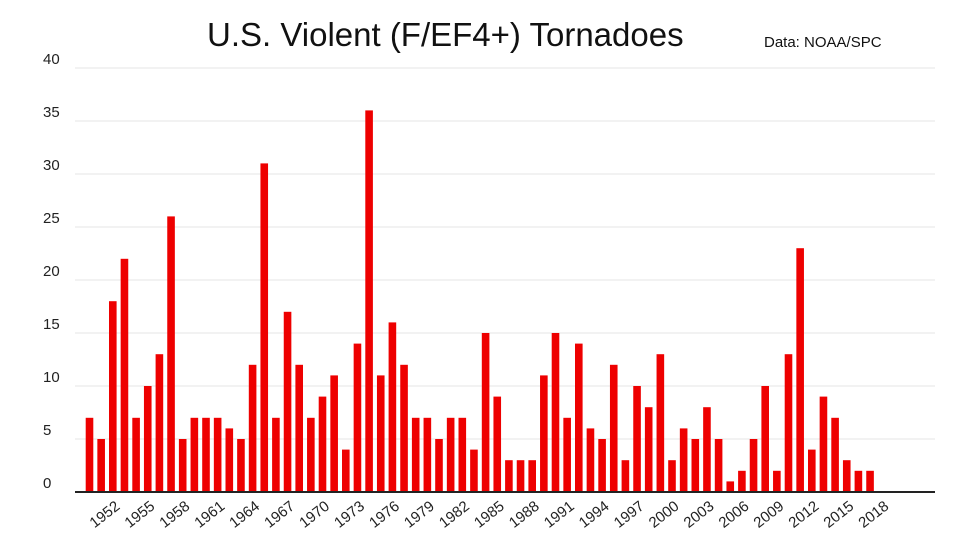  I want to click on x-tick-label: 1994, so click(594, 515).